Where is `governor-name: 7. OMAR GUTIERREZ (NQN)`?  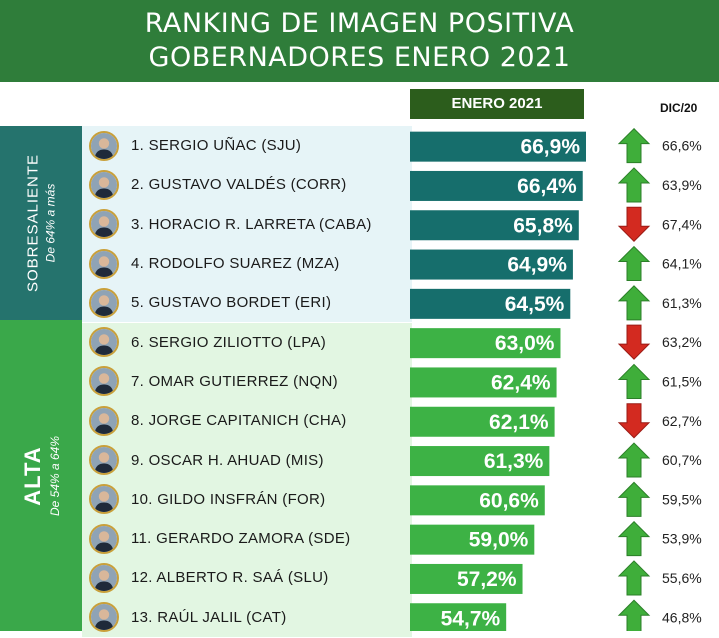
governor-name: 7. OMAR GUTIERREZ (NQN) is located at coordinates (234, 381).